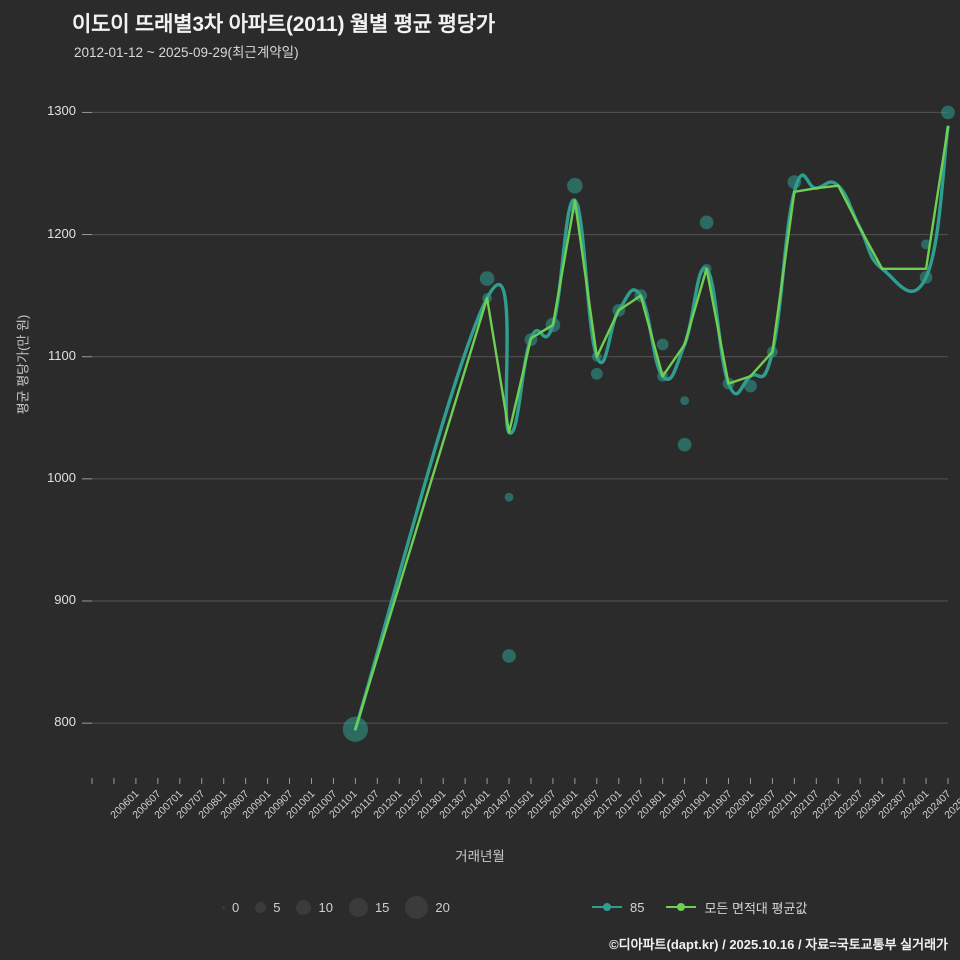 The height and width of the screenshot is (960, 960). I want to click on series-legend-item-all-average: 모든 면적대 평균값, so click(736, 907).